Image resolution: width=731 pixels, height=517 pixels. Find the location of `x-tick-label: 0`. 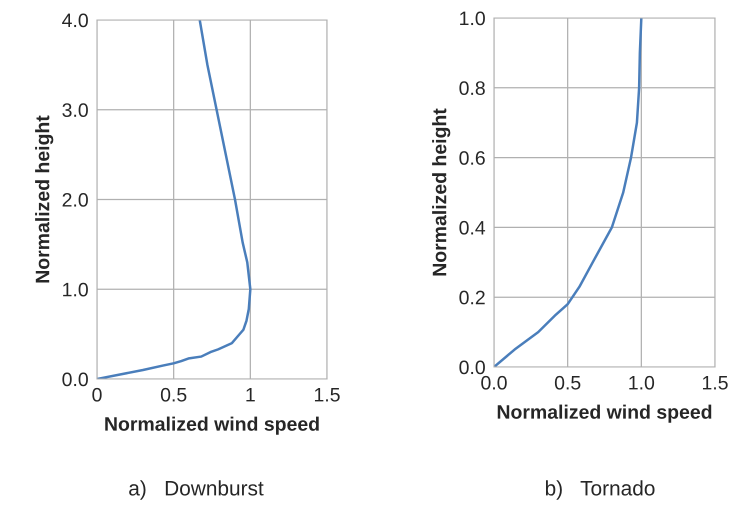

x-tick-label: 0 is located at coordinates (97, 395).